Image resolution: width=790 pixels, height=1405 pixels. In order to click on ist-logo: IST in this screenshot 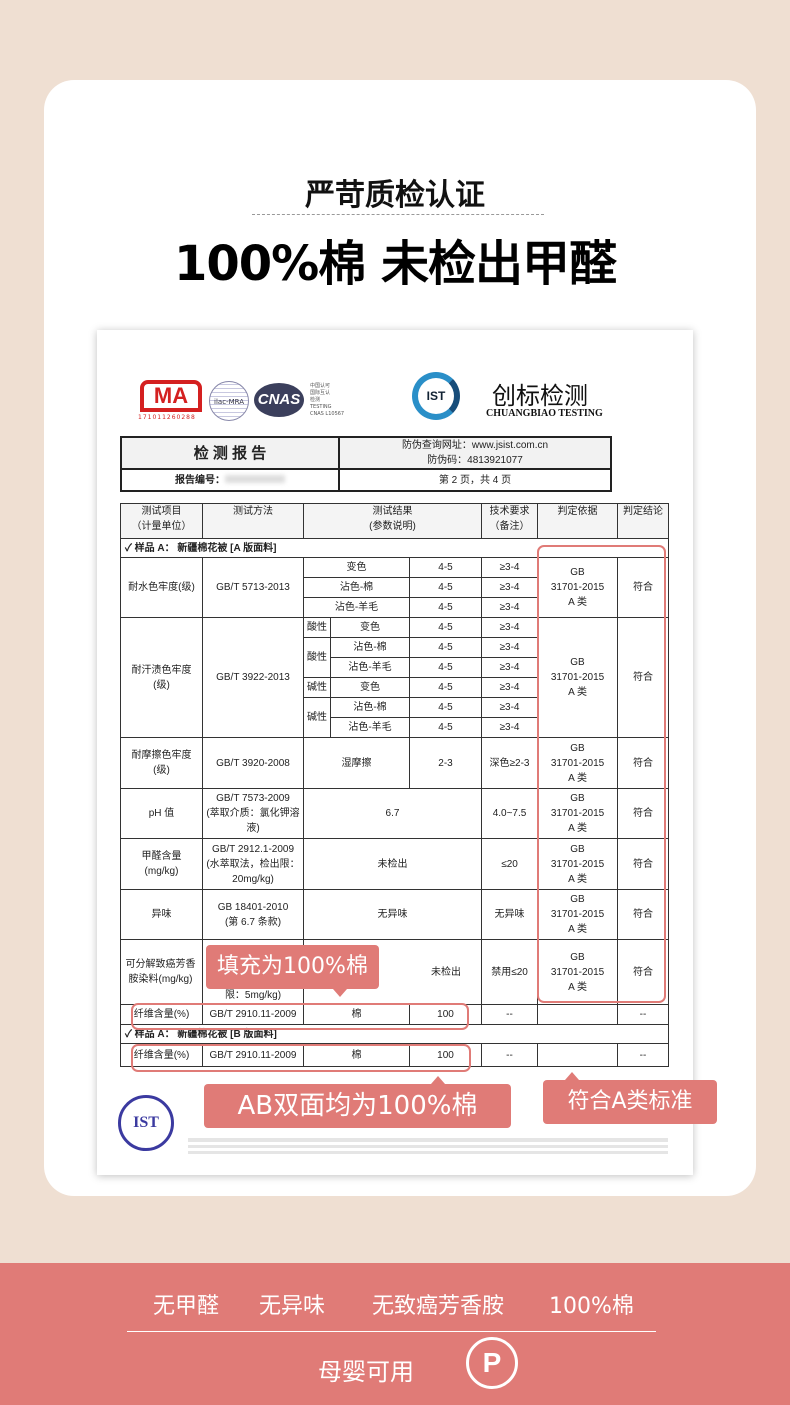, I will do `click(436, 396)`.